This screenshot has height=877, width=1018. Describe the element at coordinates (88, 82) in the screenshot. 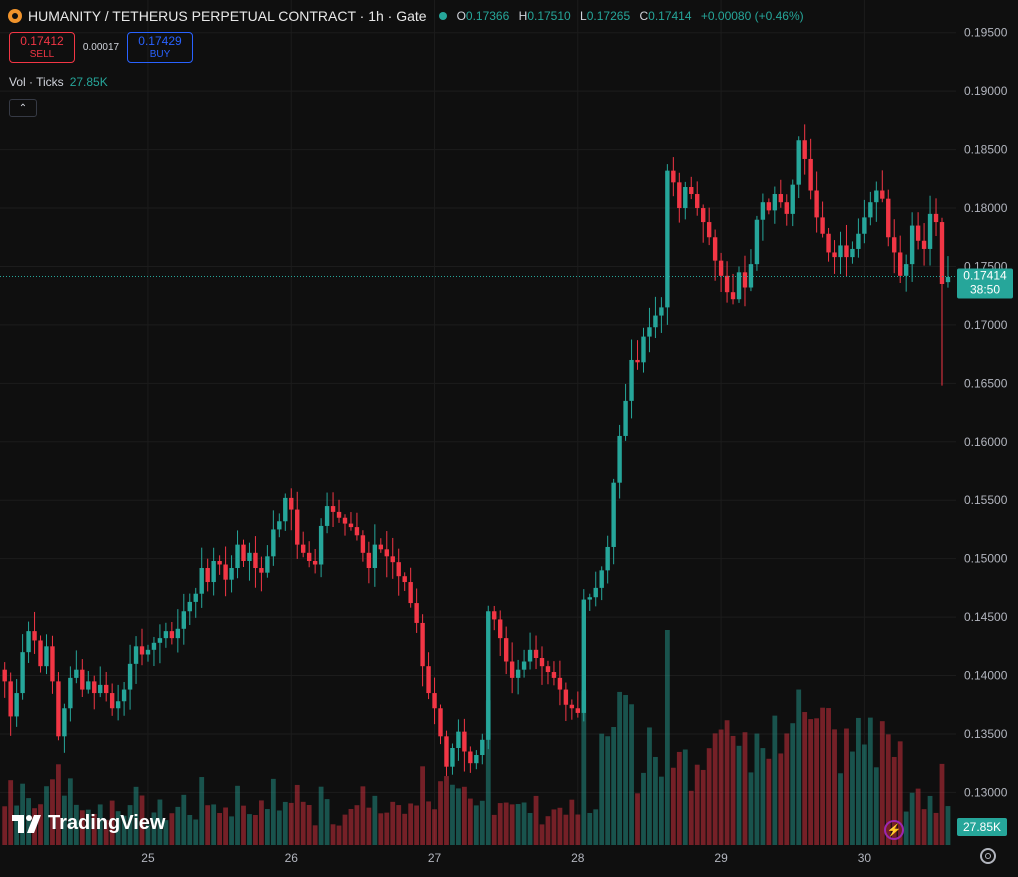

I see `volume-value: 27.85K` at that location.